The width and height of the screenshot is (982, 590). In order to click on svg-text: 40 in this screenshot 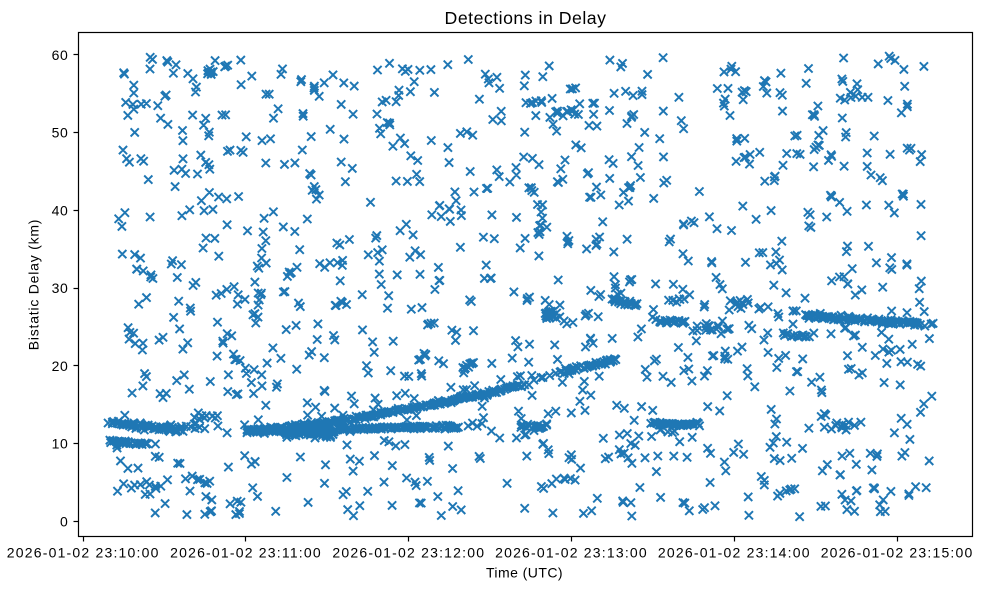, I will do `click(60, 210)`.